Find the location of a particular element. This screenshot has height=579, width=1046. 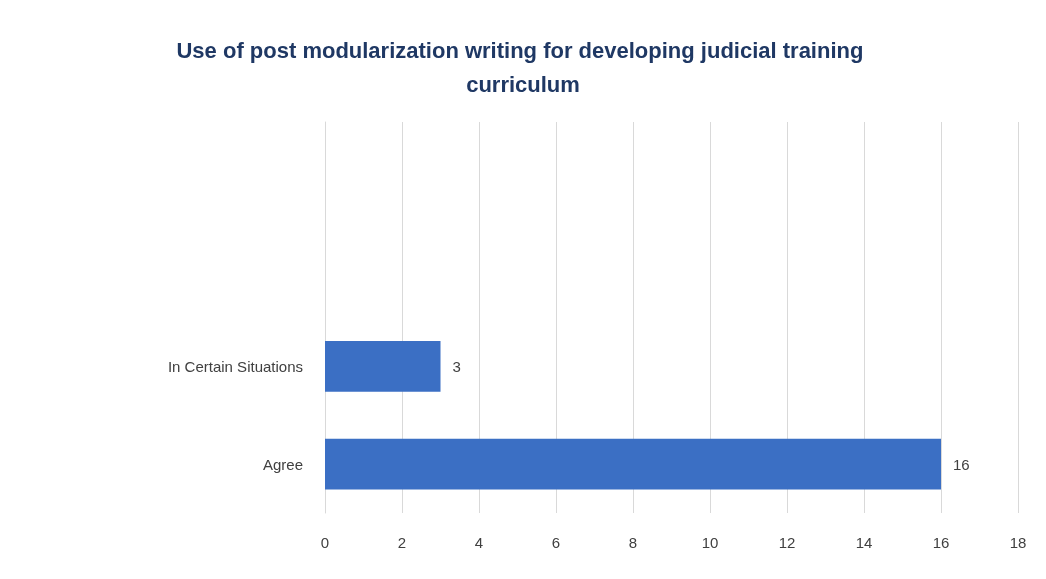

x-tick-label: 4 is located at coordinates (479, 542).